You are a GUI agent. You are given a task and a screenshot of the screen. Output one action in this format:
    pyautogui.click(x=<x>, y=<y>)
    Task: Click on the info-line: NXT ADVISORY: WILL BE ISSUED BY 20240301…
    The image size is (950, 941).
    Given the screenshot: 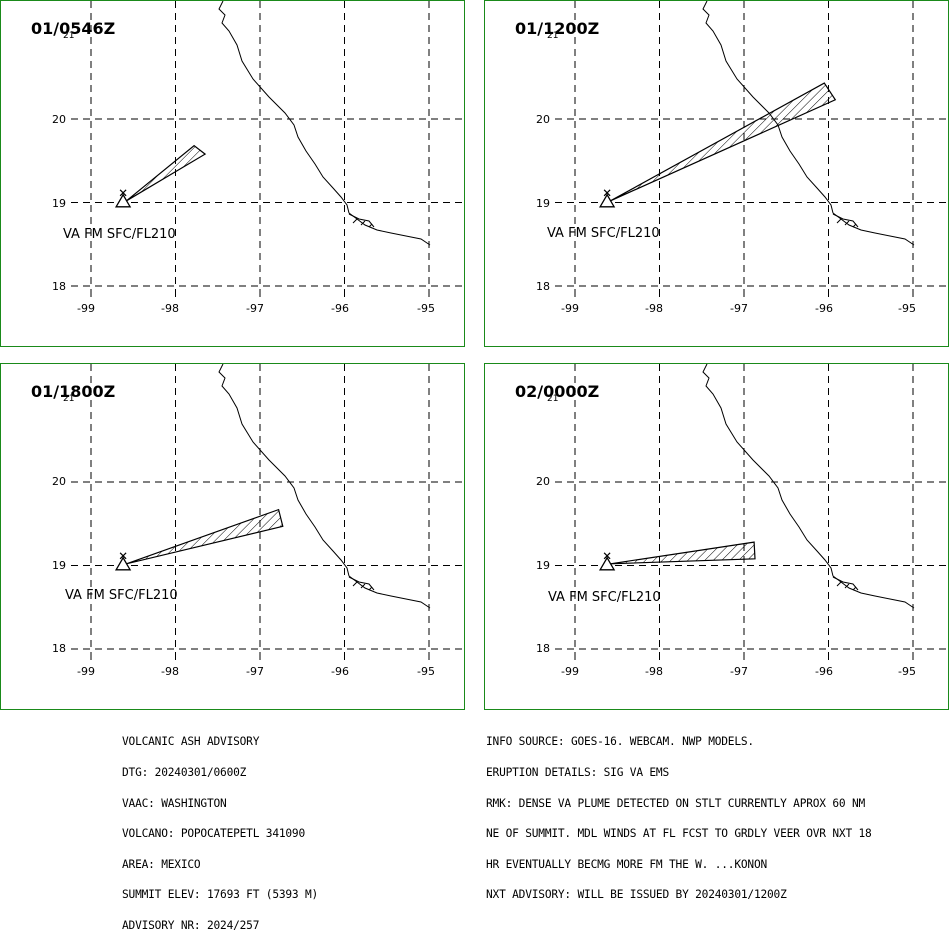 What is the action you would take?
    pyautogui.click(x=636, y=895)
    